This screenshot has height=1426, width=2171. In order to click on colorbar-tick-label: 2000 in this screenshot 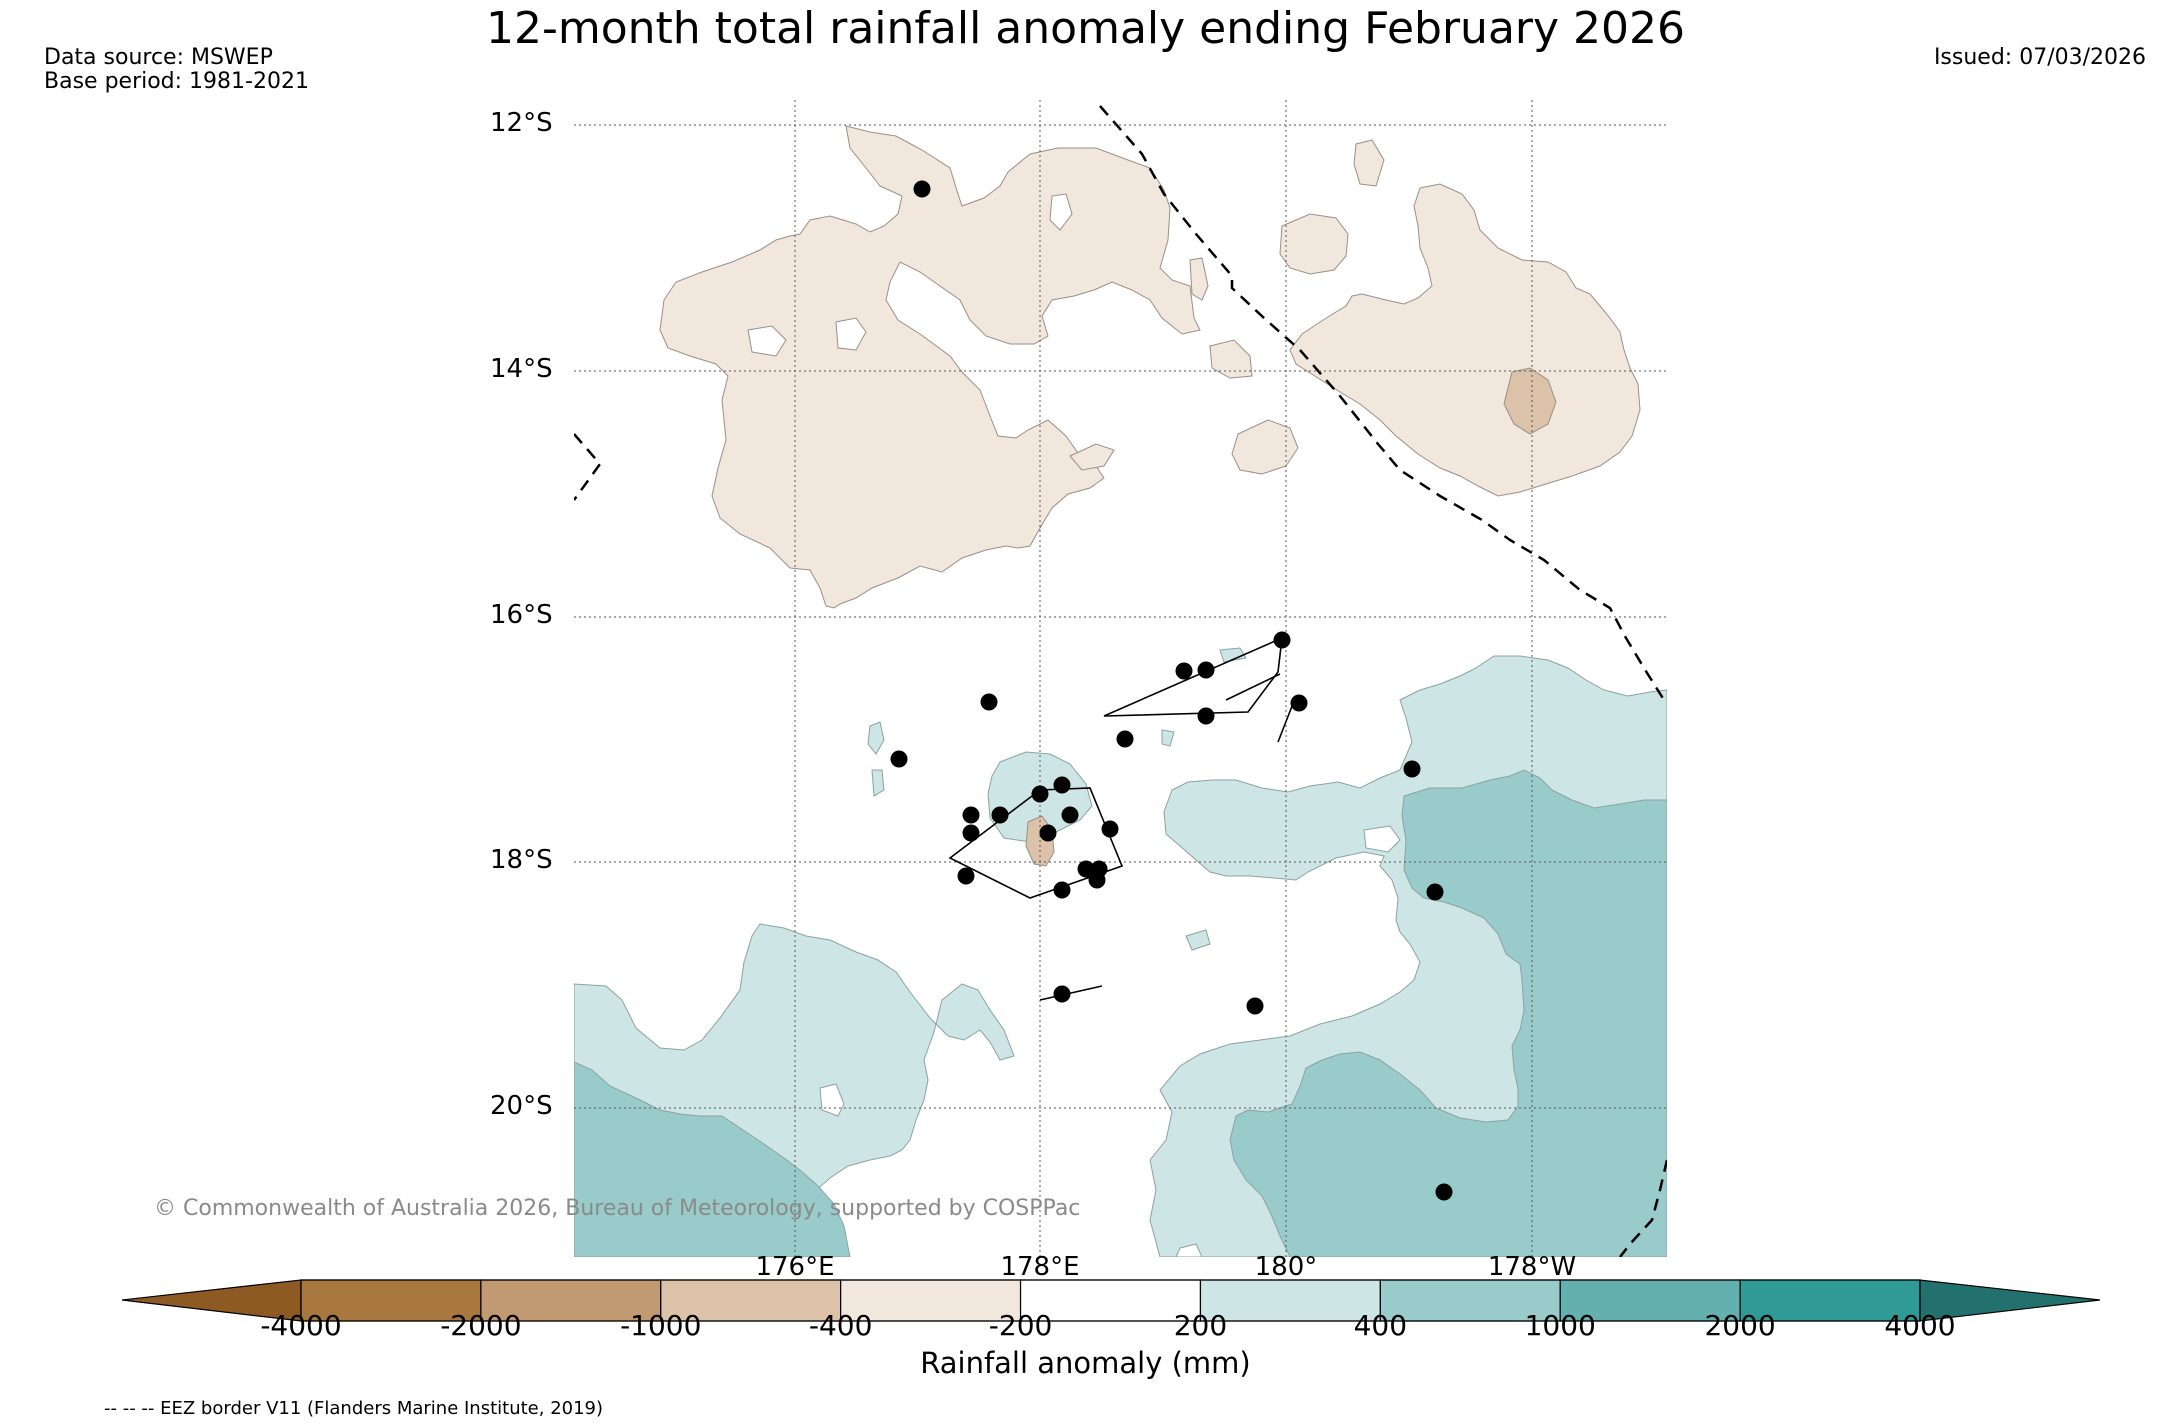, I will do `click(1740, 1325)`.